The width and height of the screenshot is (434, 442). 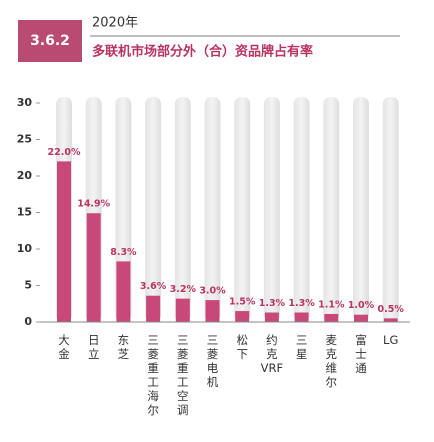 I want to click on badge-box, so click(x=50, y=41).